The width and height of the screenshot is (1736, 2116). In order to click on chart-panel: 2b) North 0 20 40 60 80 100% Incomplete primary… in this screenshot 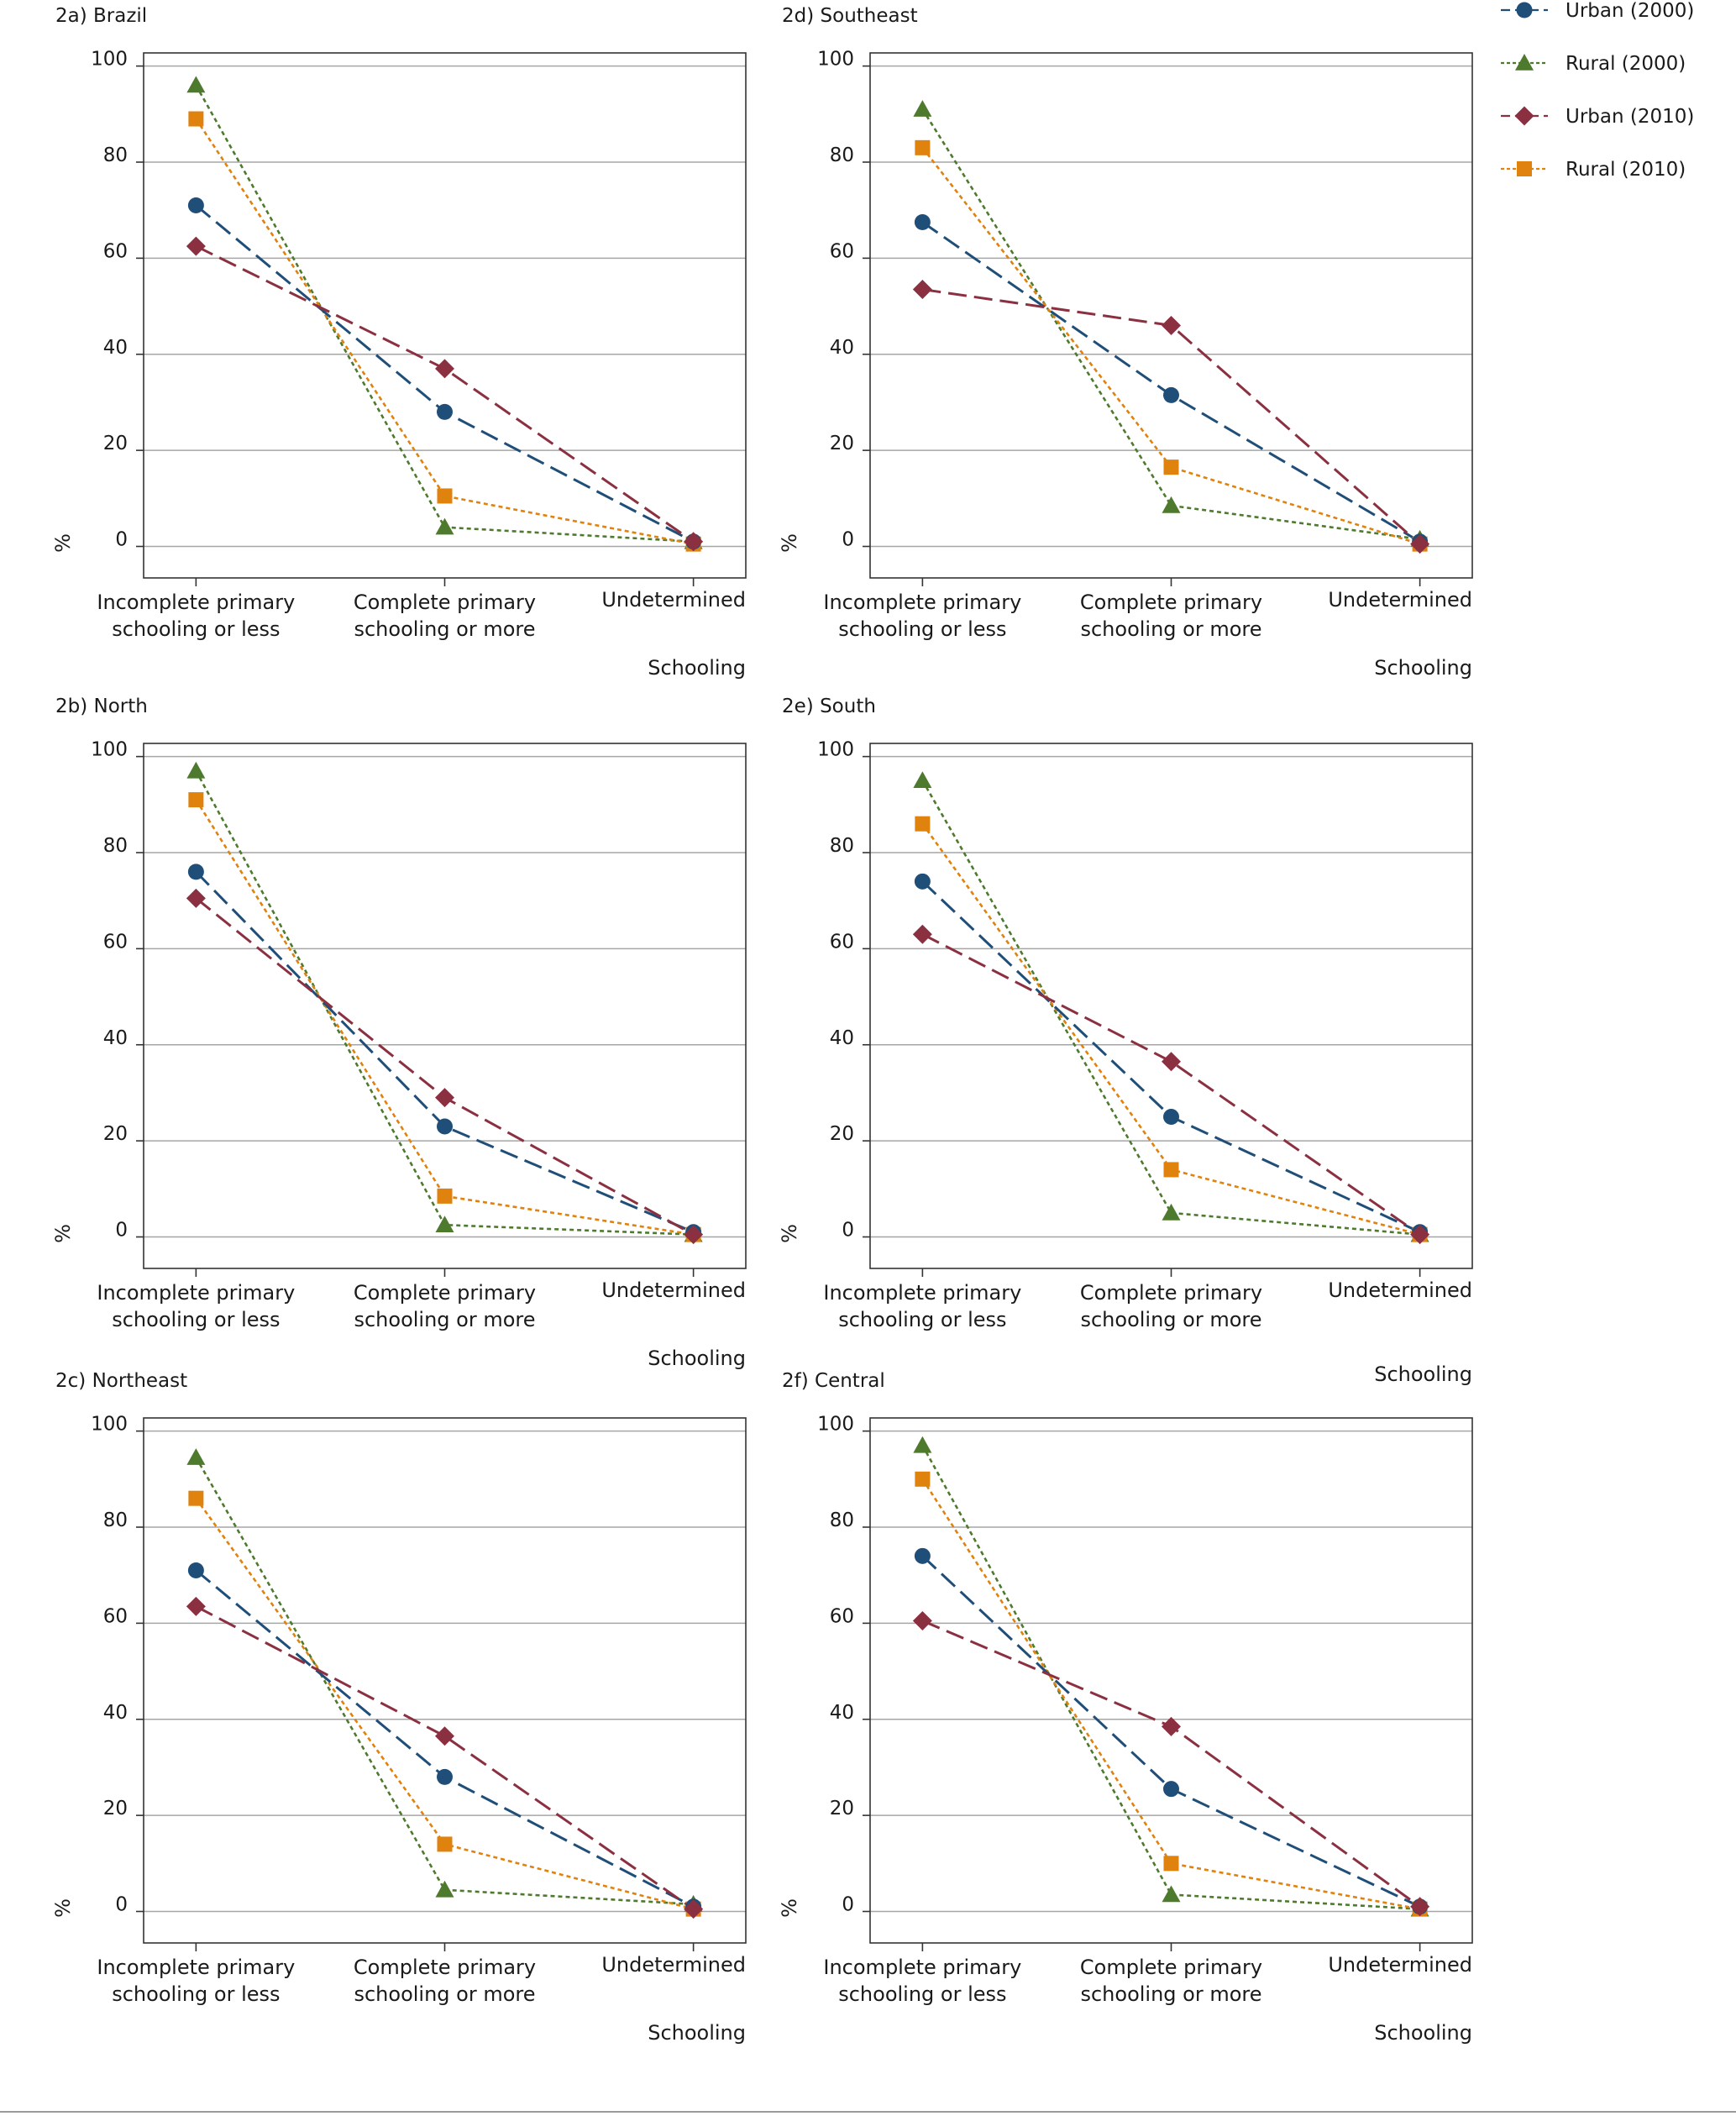, I will do `click(399, 1033)`.